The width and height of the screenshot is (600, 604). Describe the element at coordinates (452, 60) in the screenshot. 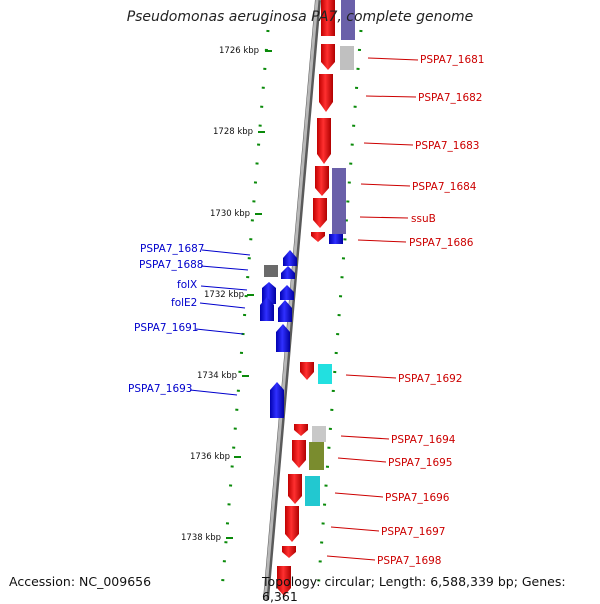

I see `gene-label-pspa7-1681: PSPA7_1681` at that location.